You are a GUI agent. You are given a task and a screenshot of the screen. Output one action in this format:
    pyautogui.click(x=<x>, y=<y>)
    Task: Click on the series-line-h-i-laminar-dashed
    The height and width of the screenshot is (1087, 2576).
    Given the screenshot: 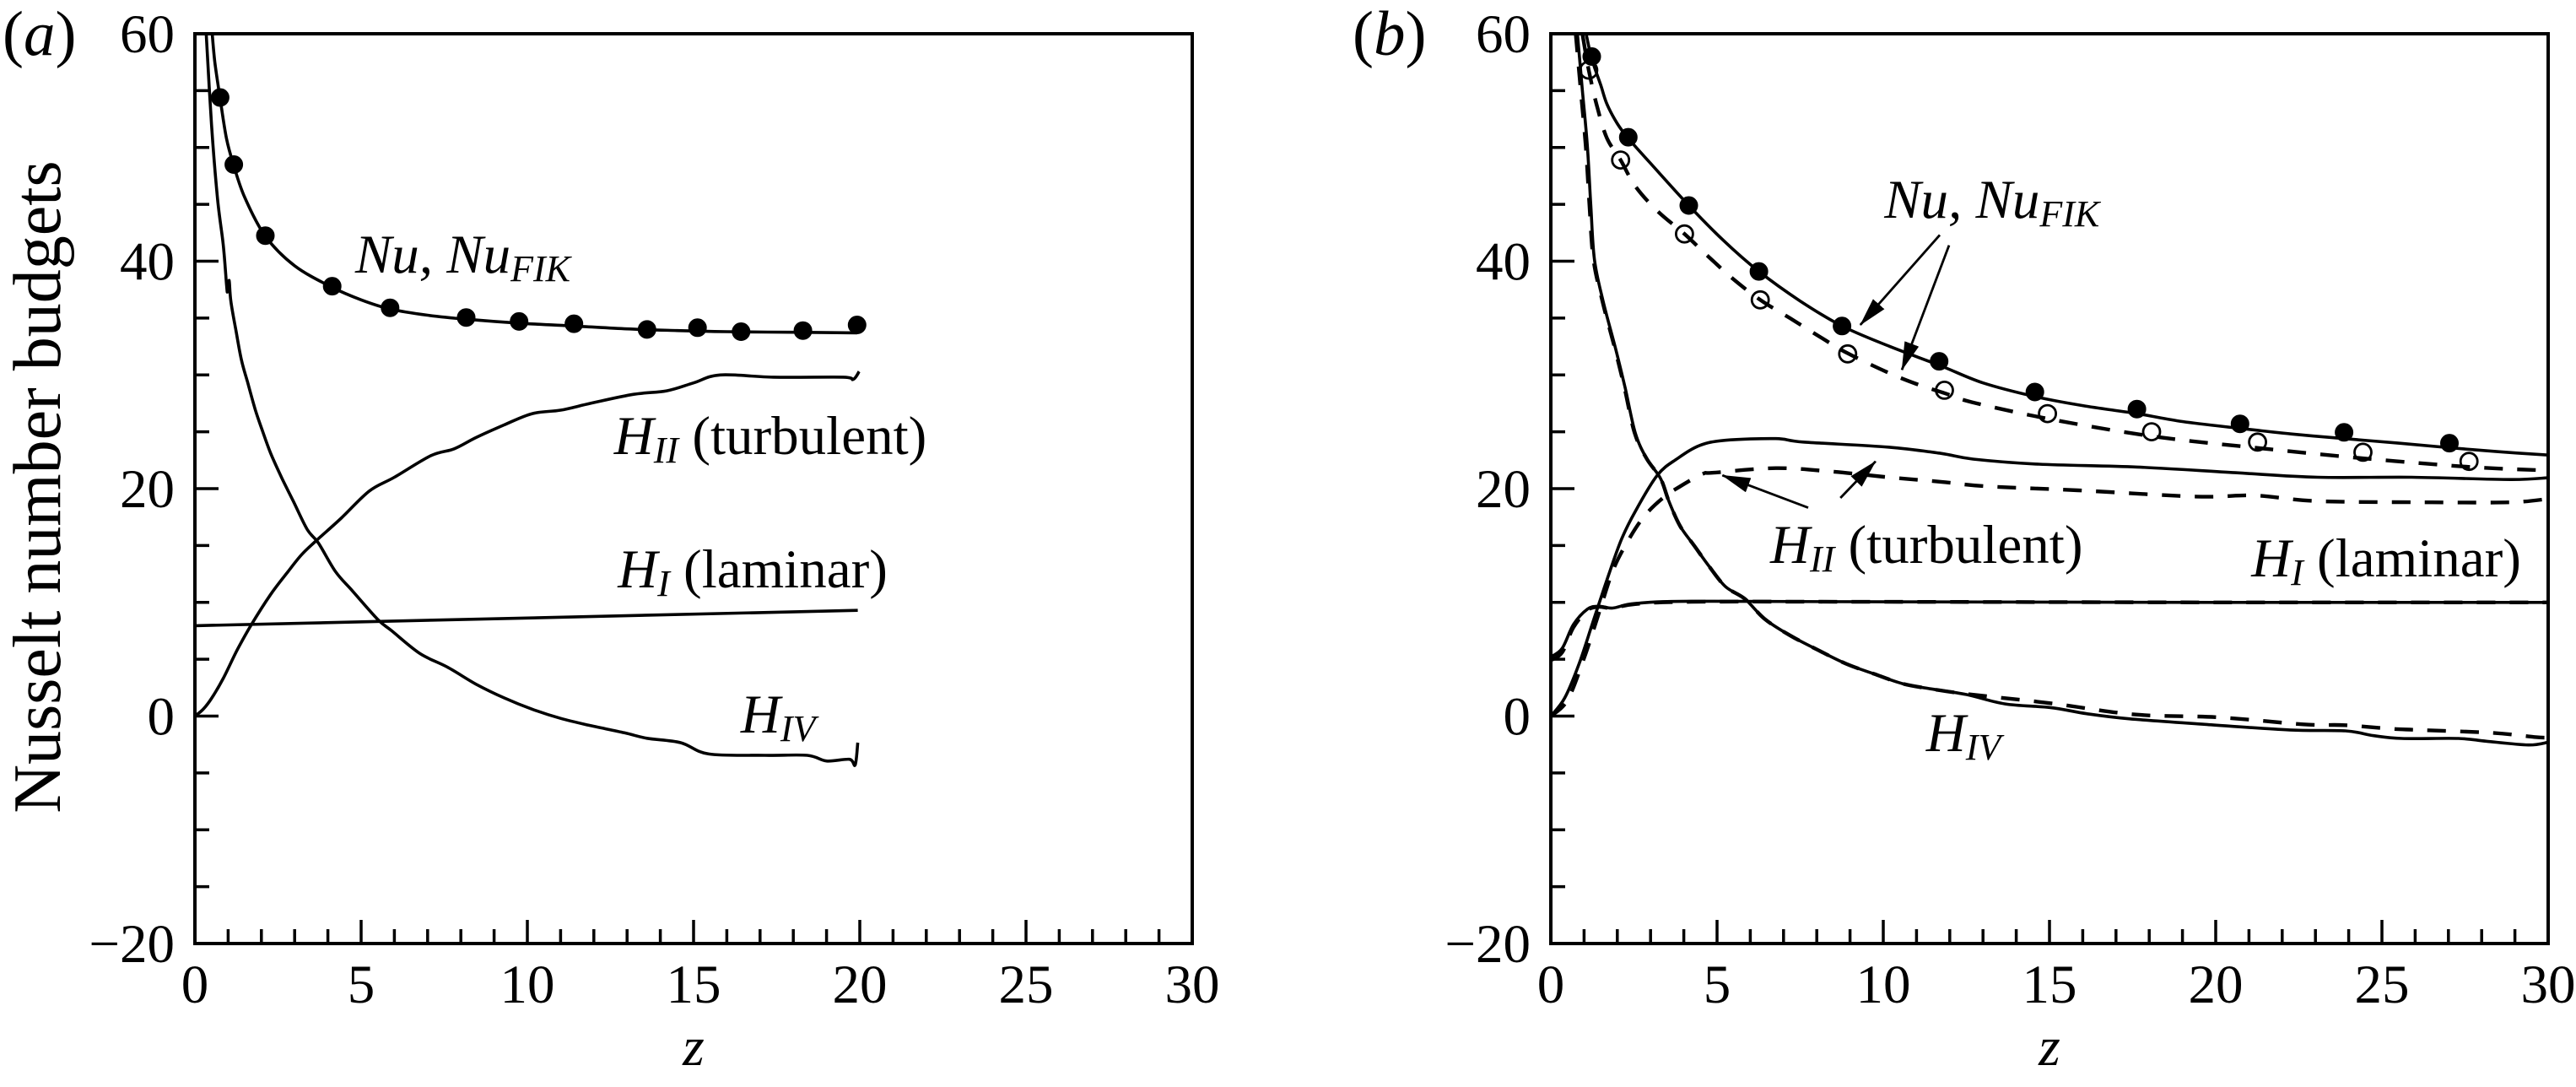 What is the action you would take?
    pyautogui.click(x=2049, y=631)
    